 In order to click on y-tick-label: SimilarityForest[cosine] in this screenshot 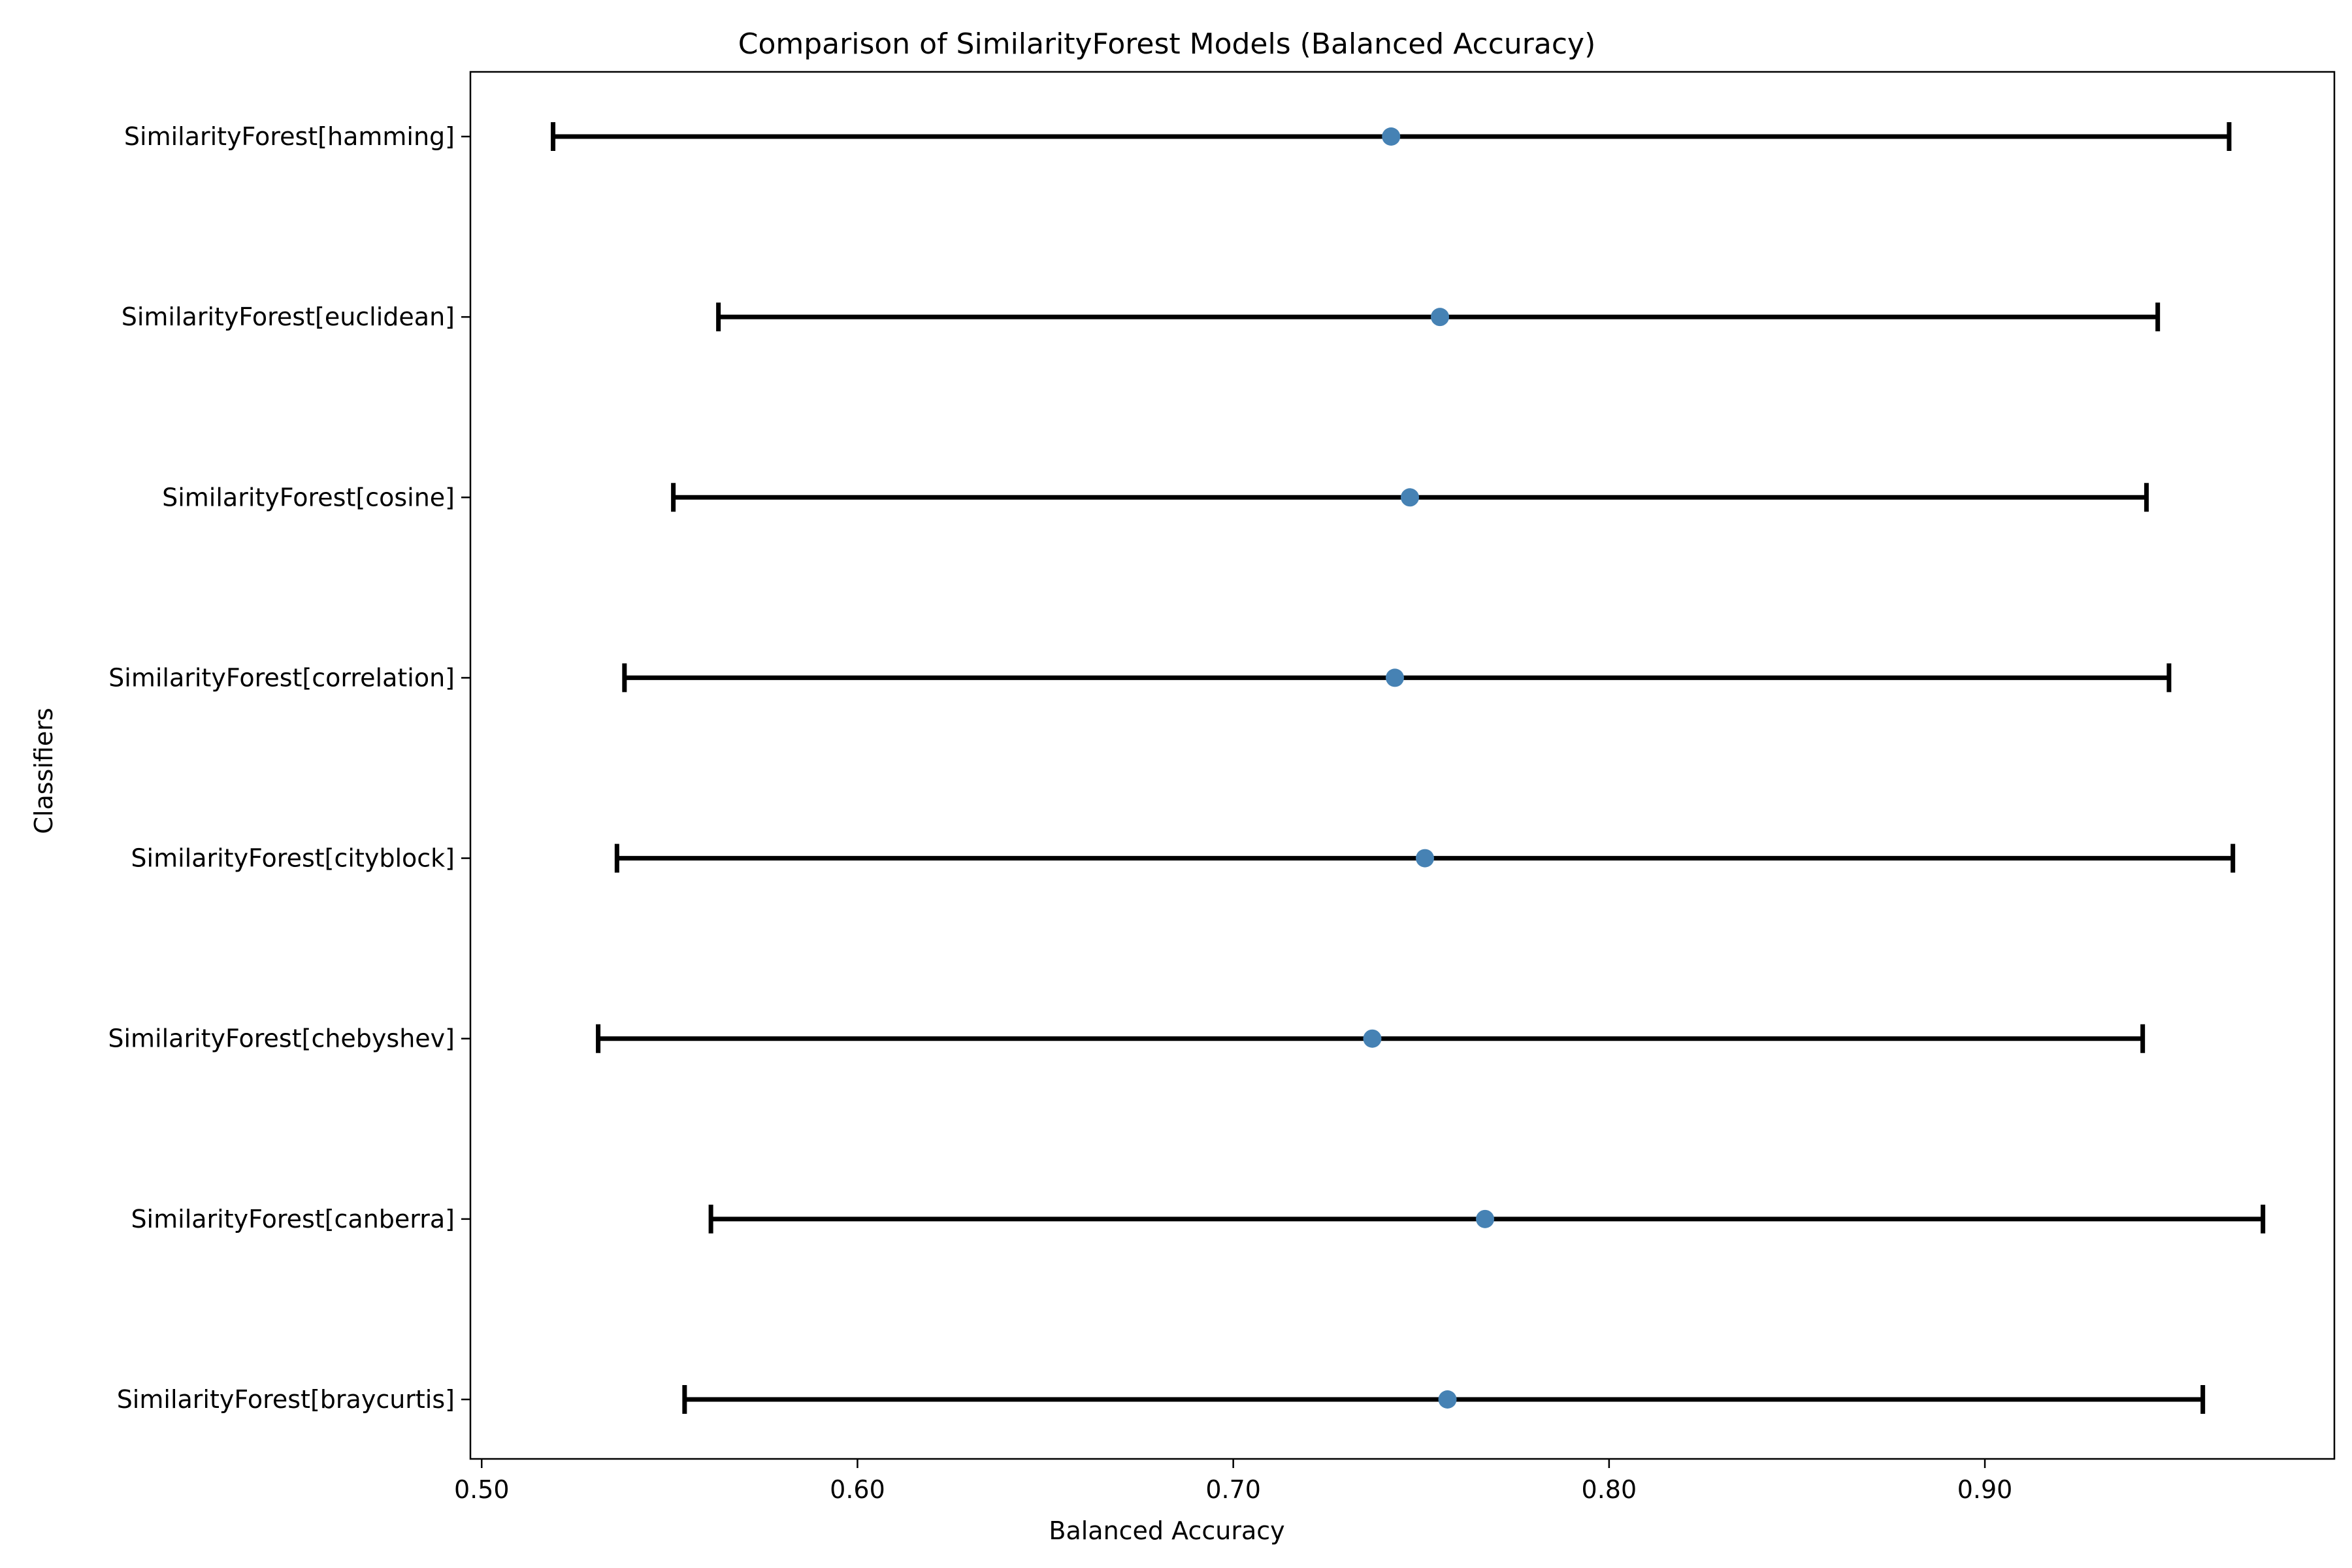, I will do `click(308, 497)`.